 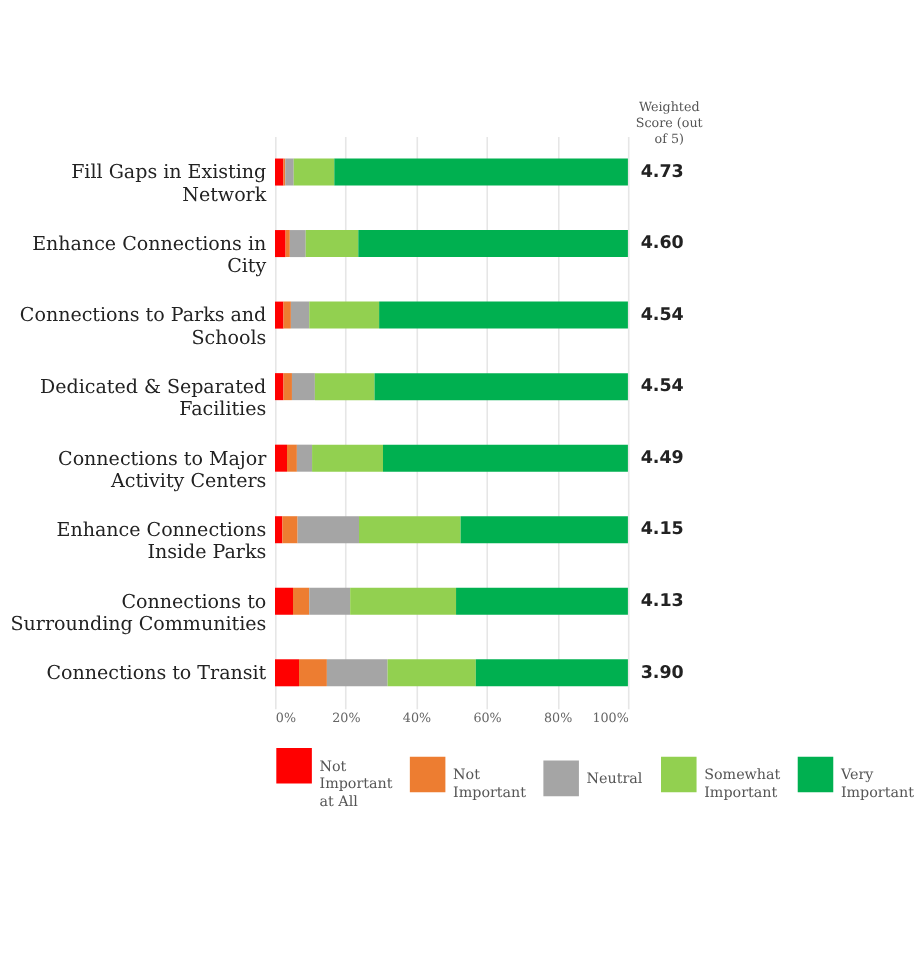 I want to click on y-tick-label: Connections to Major Activity Centers, so click(x=163, y=470).